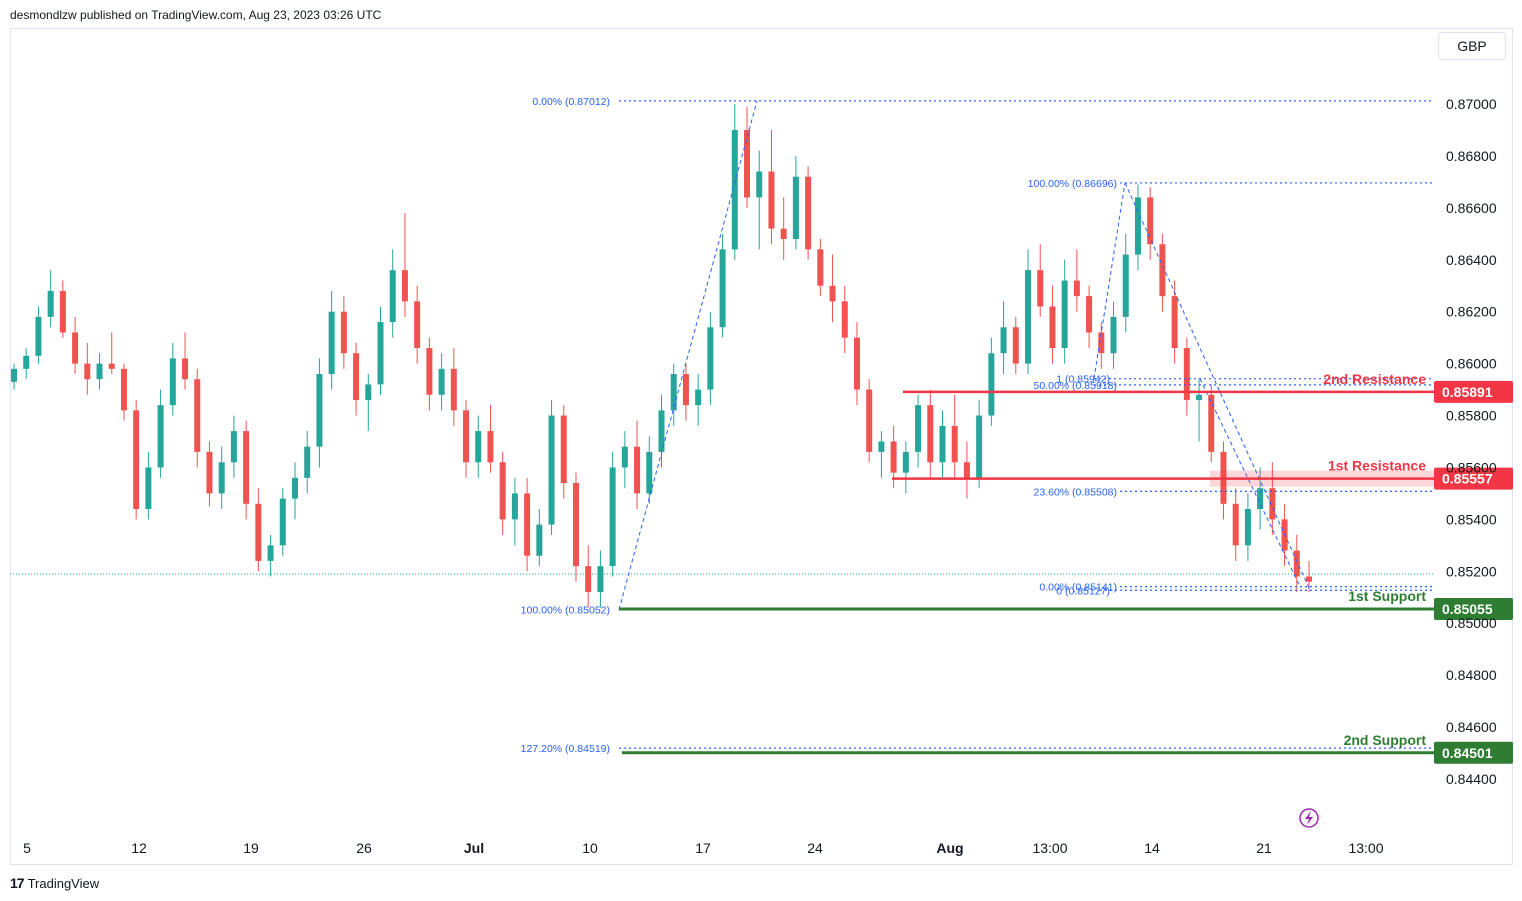 The image size is (1522, 901). What do you see at coordinates (1471, 467) in the screenshot?
I see `y-tick-label: 0.85600` at bounding box center [1471, 467].